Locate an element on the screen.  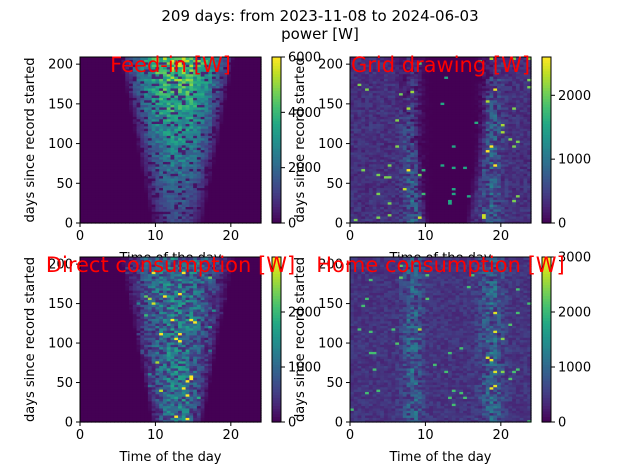
x-tick-label: 20 is located at coordinates (231, 236).